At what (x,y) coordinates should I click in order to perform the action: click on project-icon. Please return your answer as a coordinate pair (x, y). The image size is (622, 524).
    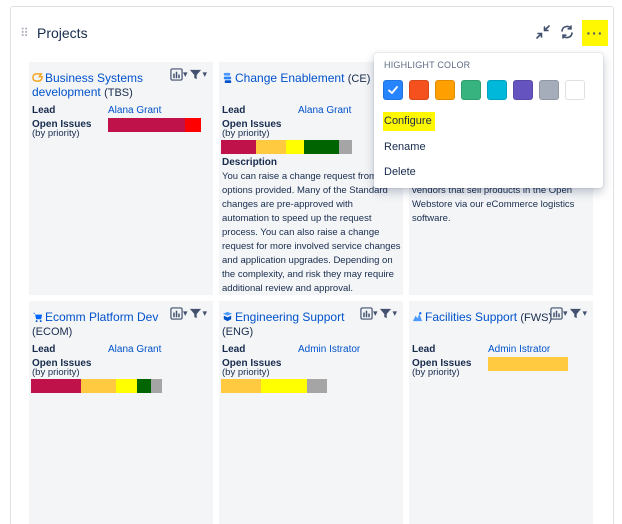
    Looking at the image, I should click on (37, 77).